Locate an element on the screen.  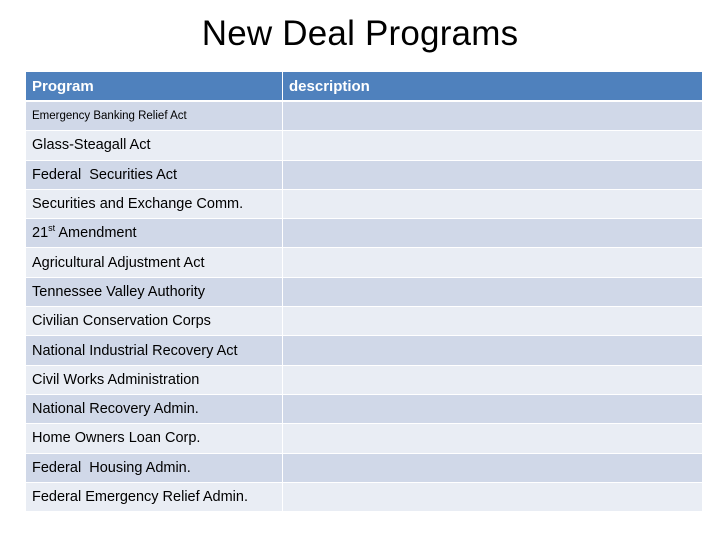
program-cell: Federal Emergency Relief Admin. is located at coordinates (154, 497).